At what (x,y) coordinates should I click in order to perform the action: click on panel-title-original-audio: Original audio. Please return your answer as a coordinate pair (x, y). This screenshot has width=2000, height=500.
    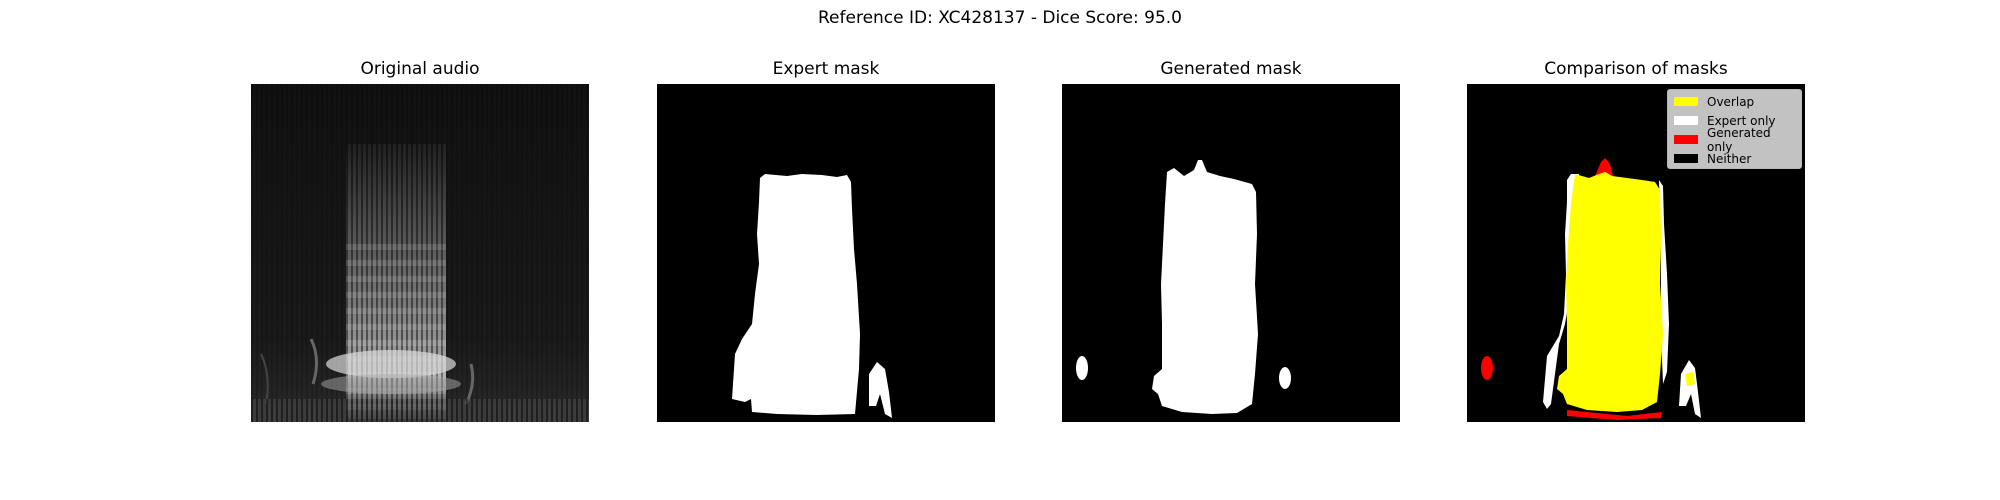
    Looking at the image, I should click on (420, 69).